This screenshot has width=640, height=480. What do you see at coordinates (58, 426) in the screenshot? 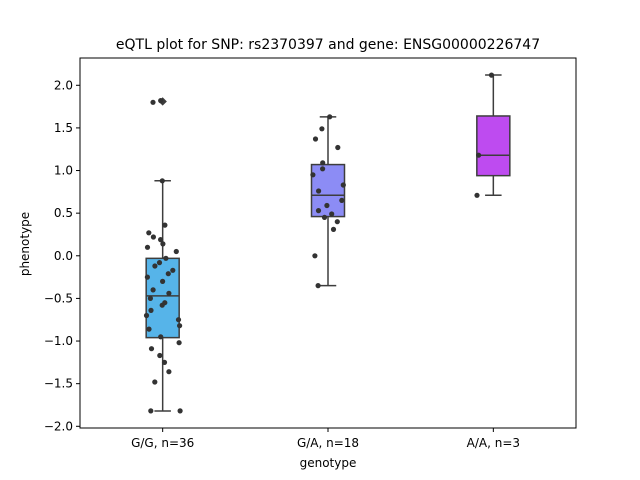
I see `y-tick-label: −2.0` at bounding box center [58, 426].